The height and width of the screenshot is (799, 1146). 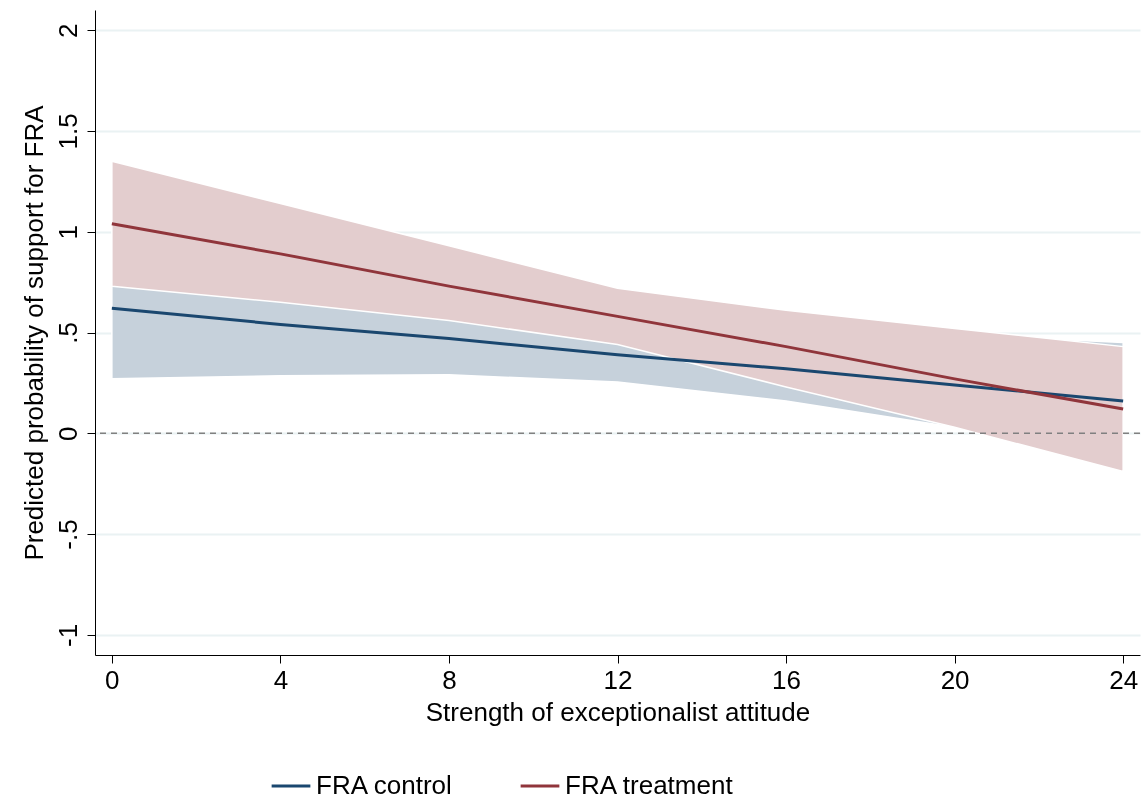 What do you see at coordinates (67, 635) in the screenshot?
I see `y-tick-label: -1` at bounding box center [67, 635].